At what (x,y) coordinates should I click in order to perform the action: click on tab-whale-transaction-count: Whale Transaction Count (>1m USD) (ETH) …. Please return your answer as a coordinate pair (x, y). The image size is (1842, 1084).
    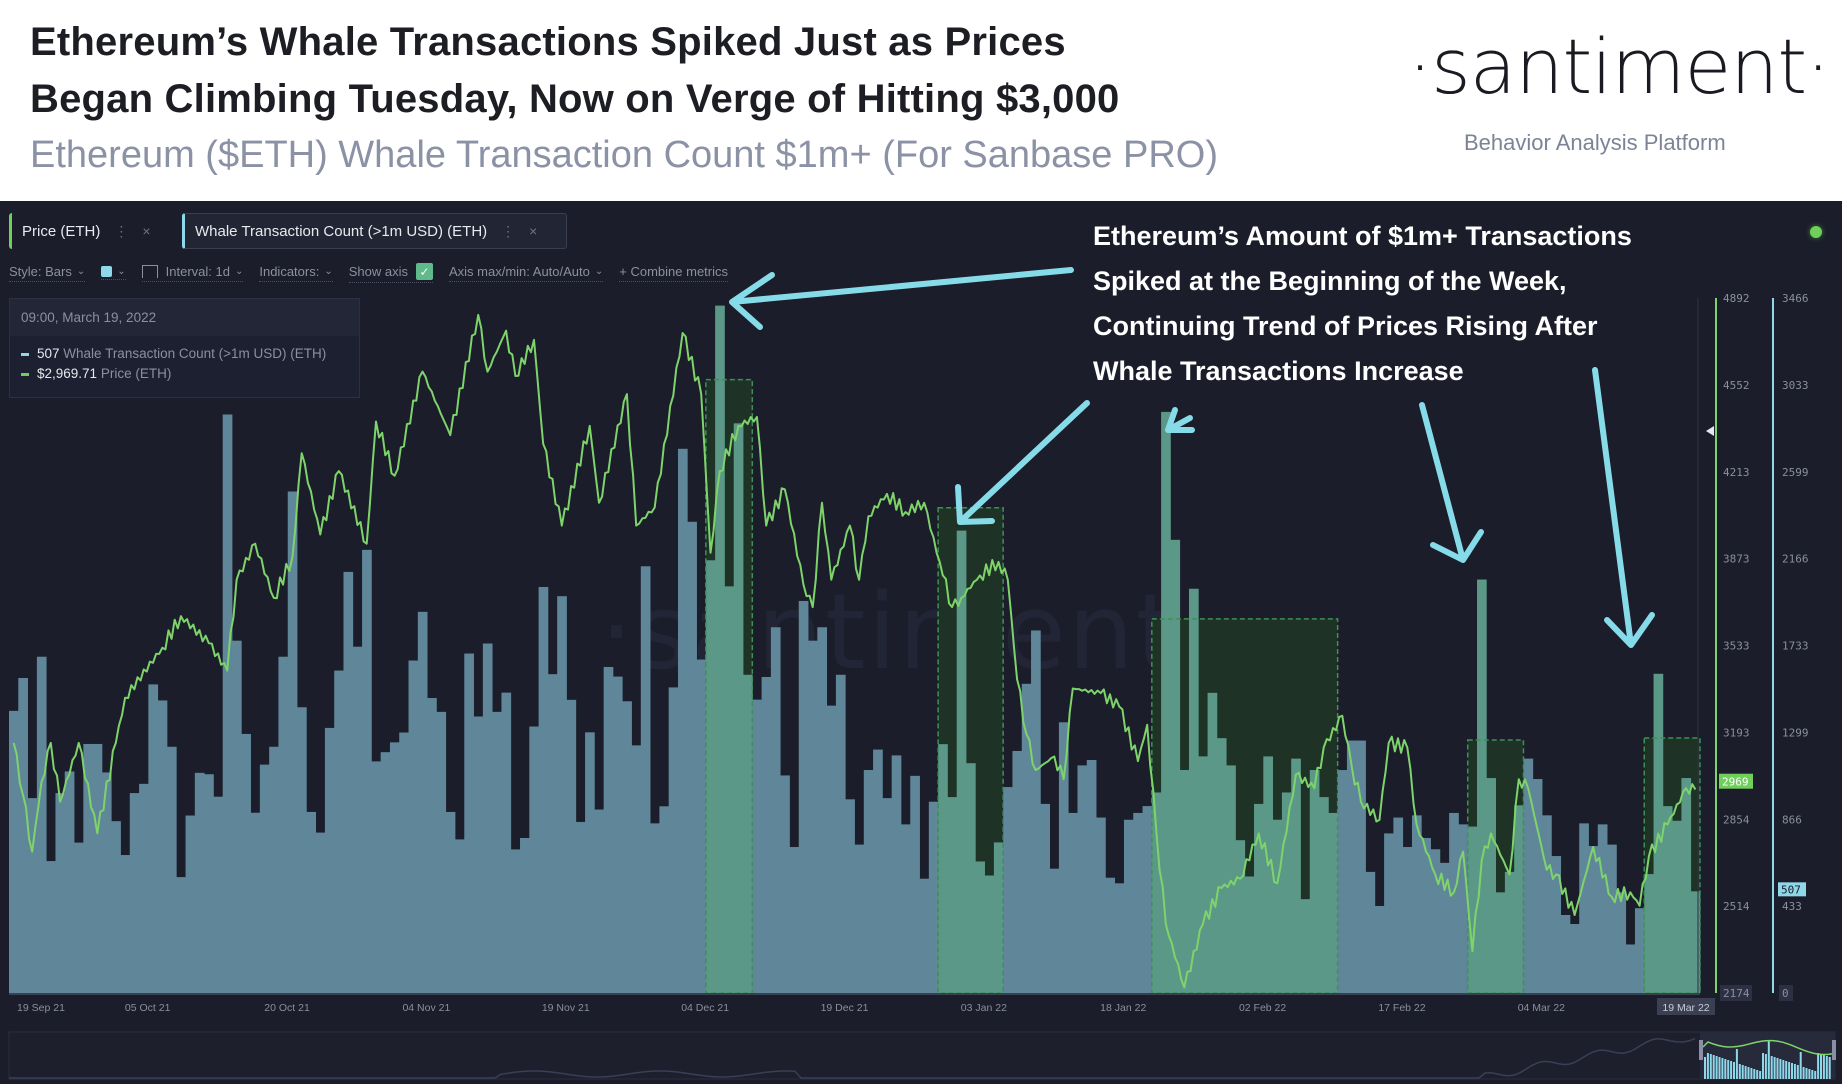
    Looking at the image, I should click on (374, 231).